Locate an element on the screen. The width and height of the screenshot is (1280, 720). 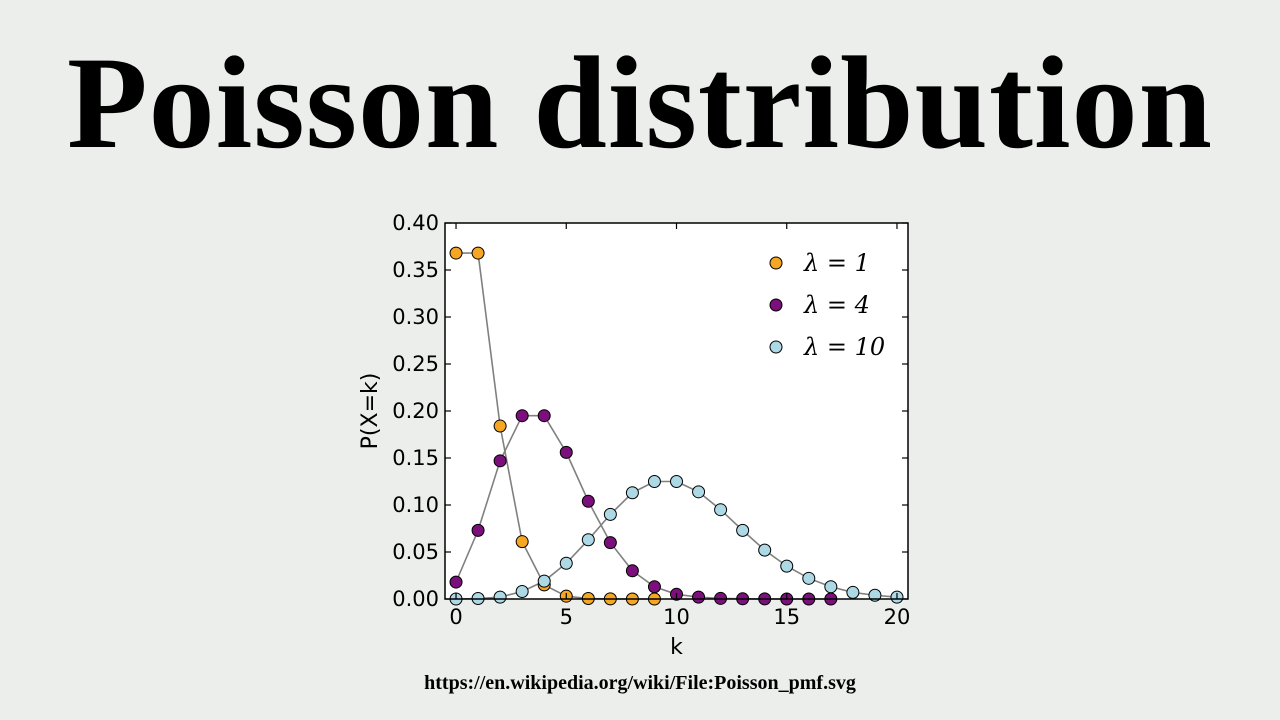
y-tick-label: 0.40 is located at coordinates (415, 223).